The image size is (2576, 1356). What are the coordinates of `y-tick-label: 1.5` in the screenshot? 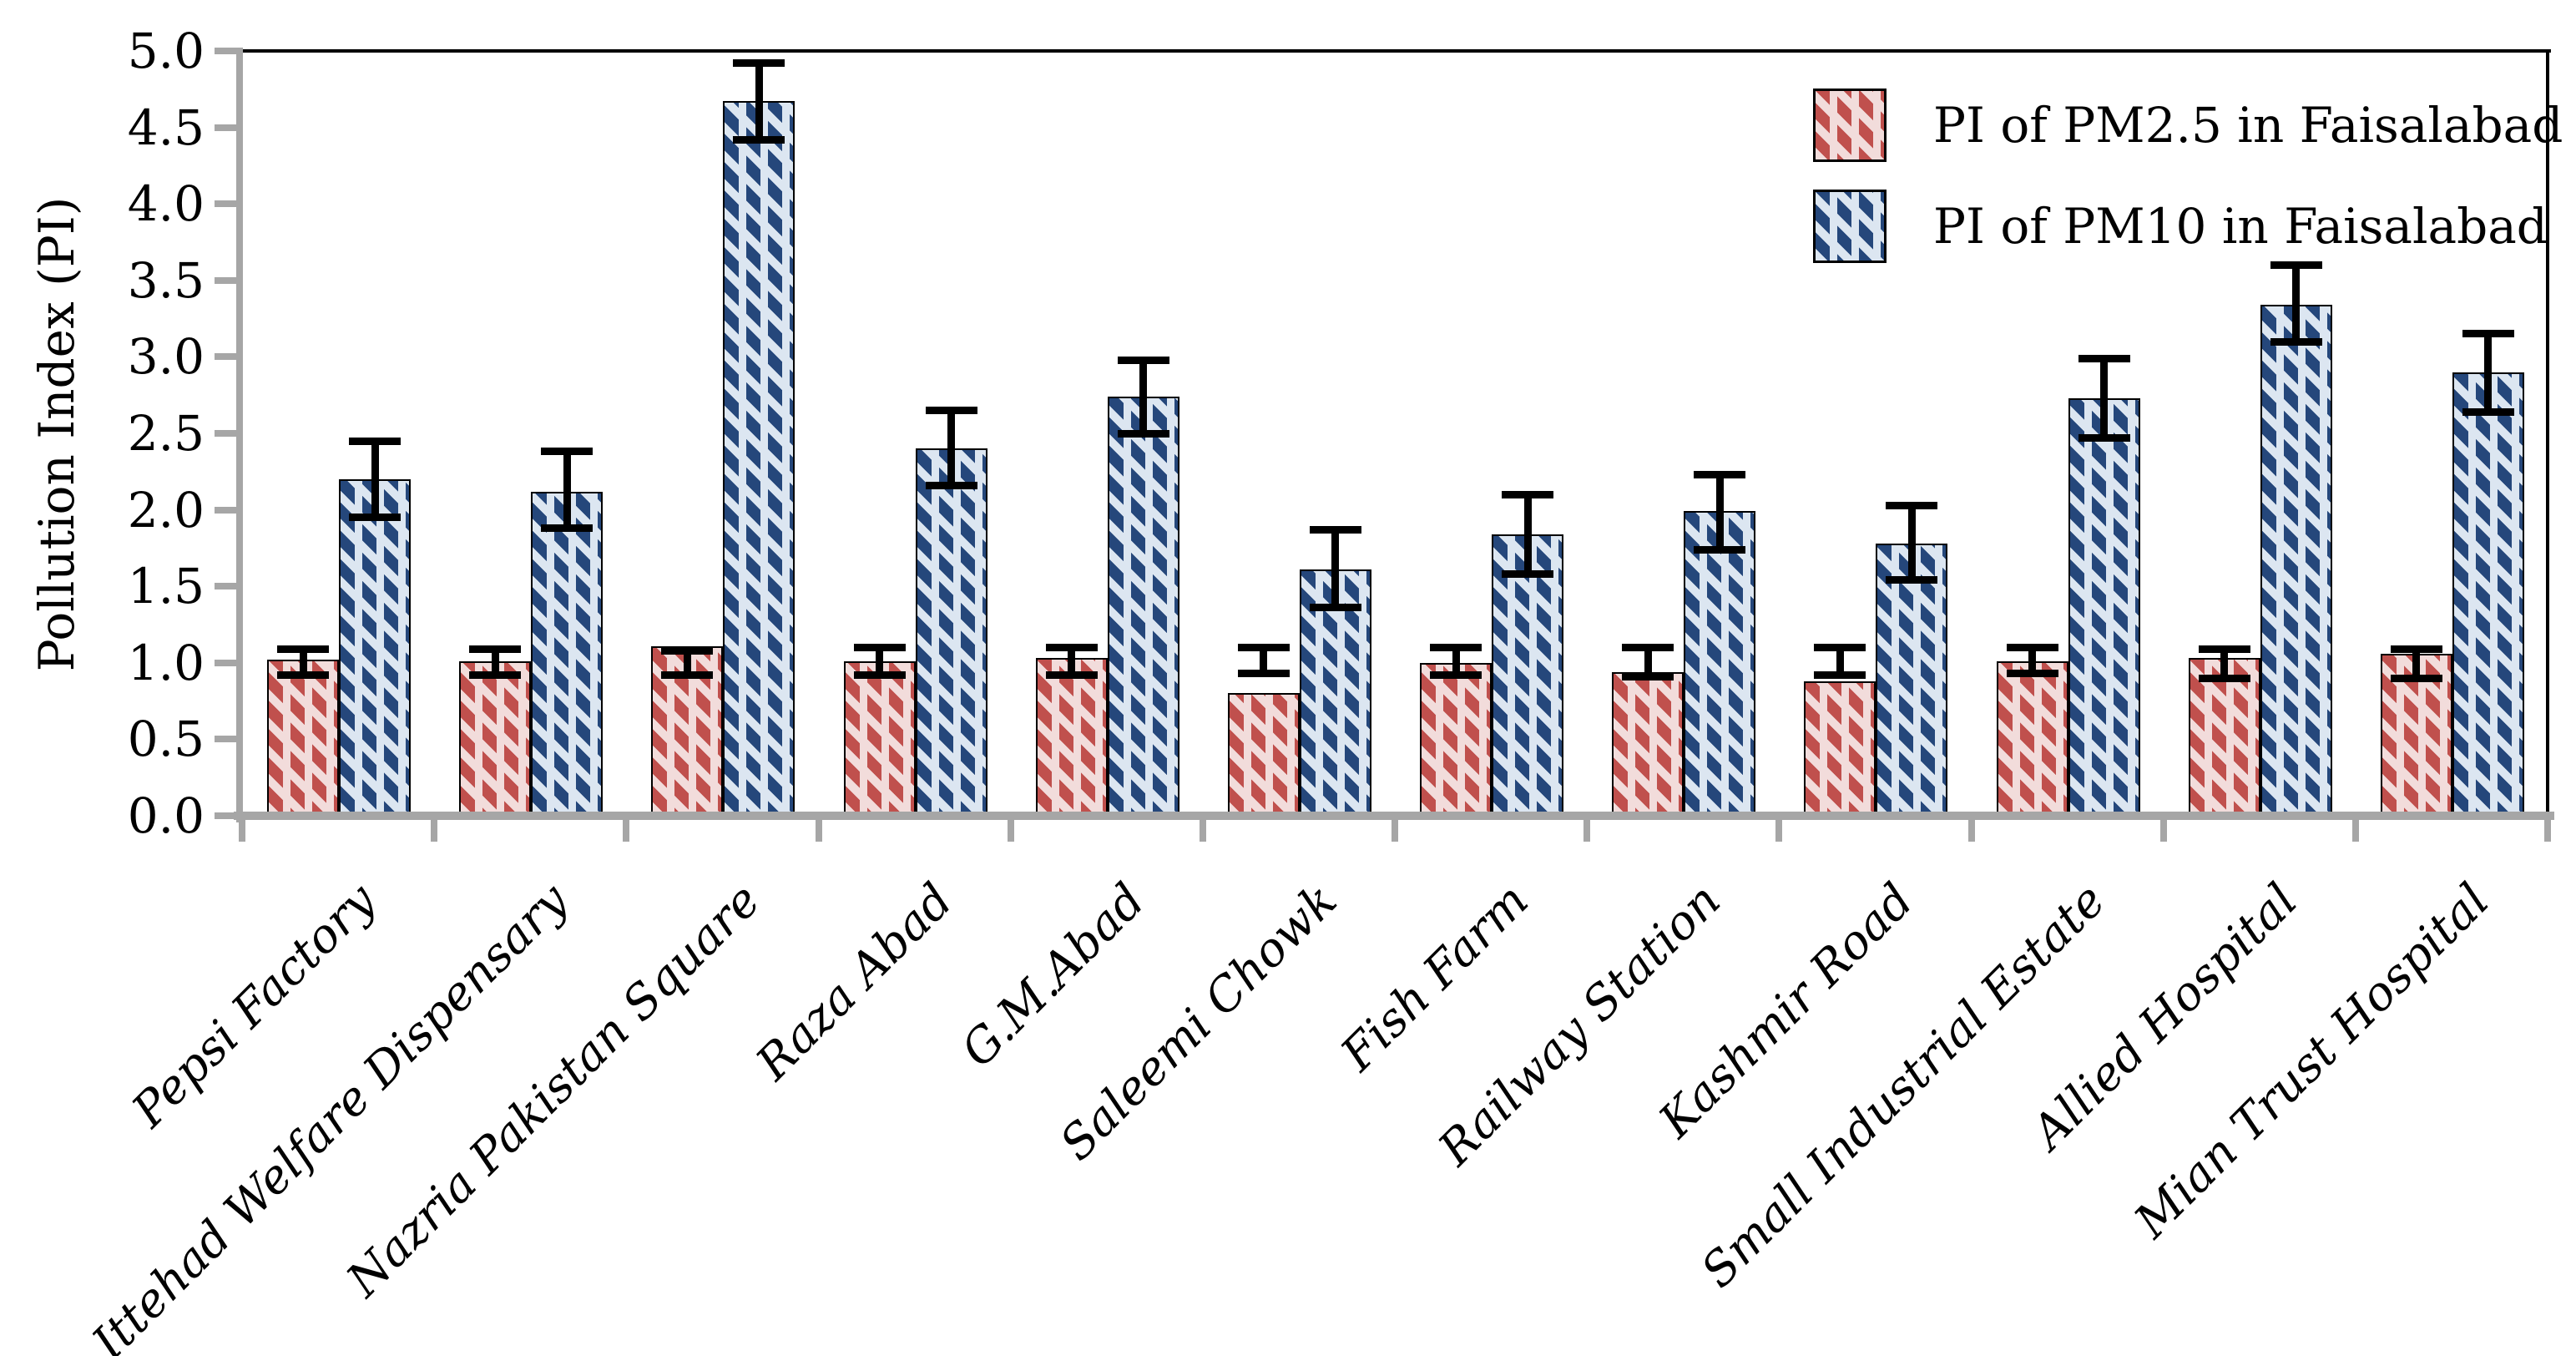 It's located at (166, 586).